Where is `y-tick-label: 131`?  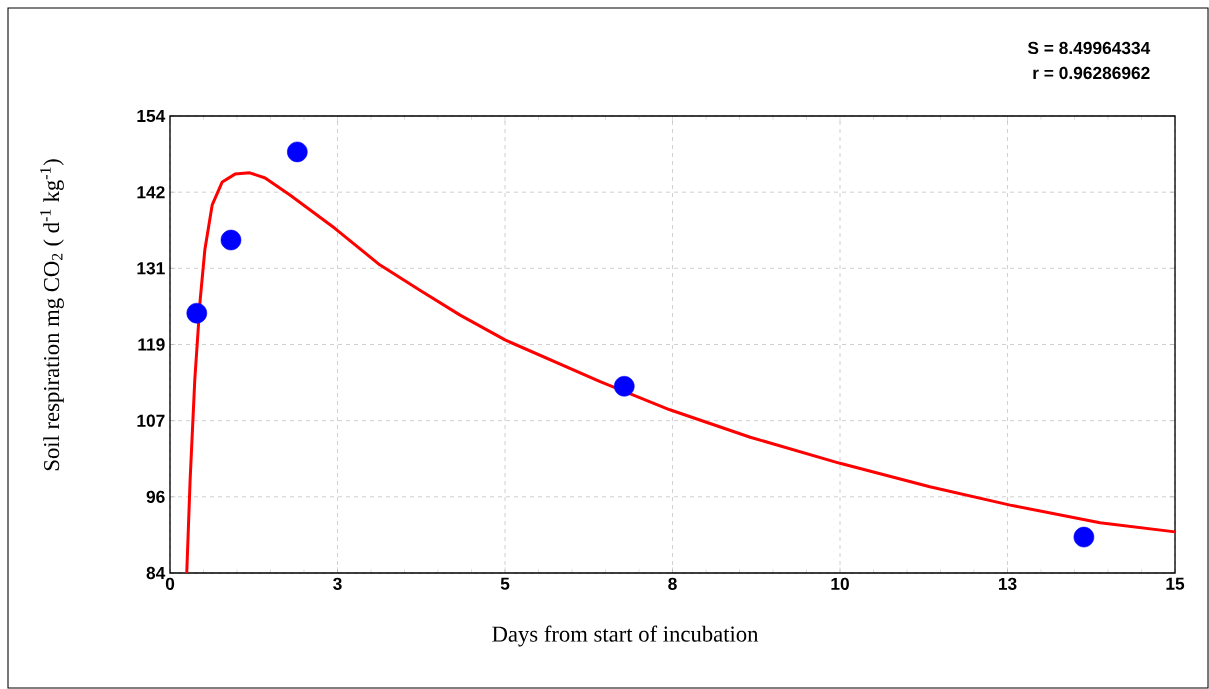
y-tick-label: 131 is located at coordinates (151, 268).